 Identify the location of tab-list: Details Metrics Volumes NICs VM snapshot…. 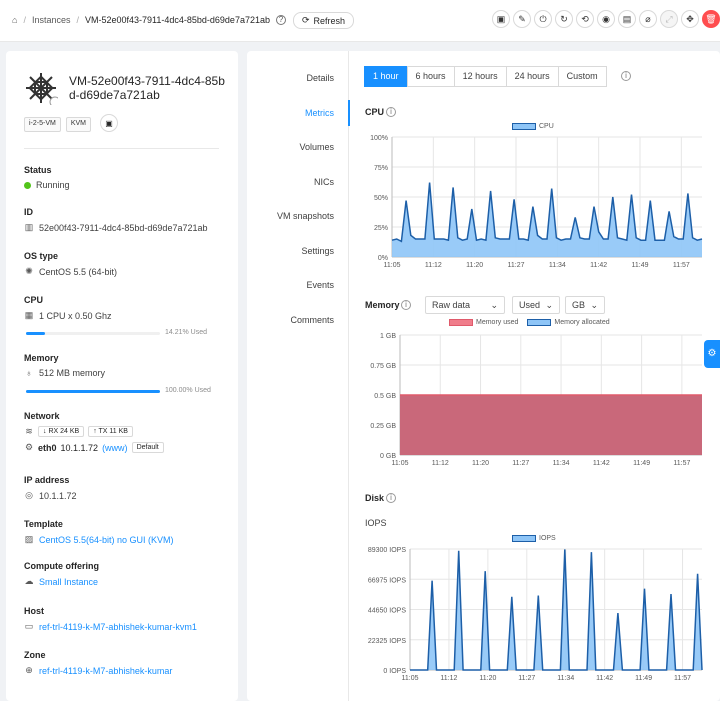
(298, 376).